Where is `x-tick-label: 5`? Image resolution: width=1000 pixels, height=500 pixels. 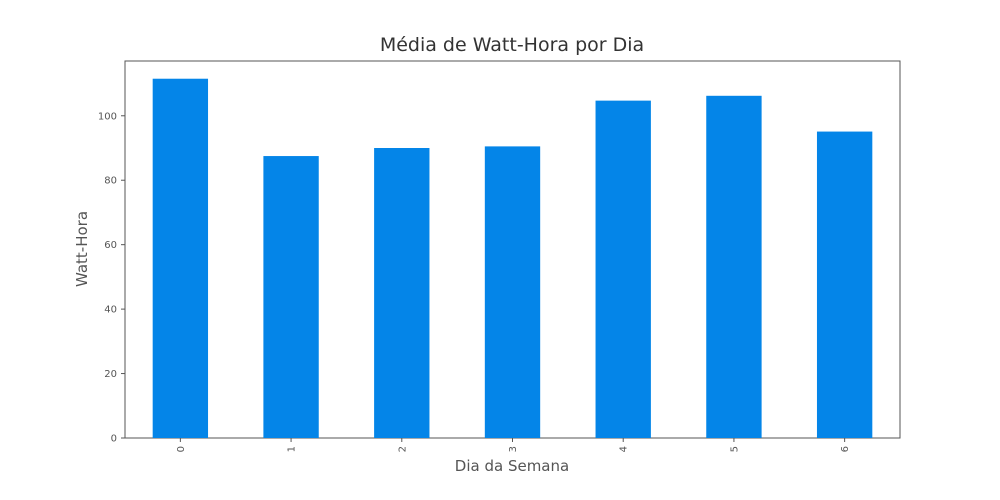
x-tick-label: 5 is located at coordinates (734, 449).